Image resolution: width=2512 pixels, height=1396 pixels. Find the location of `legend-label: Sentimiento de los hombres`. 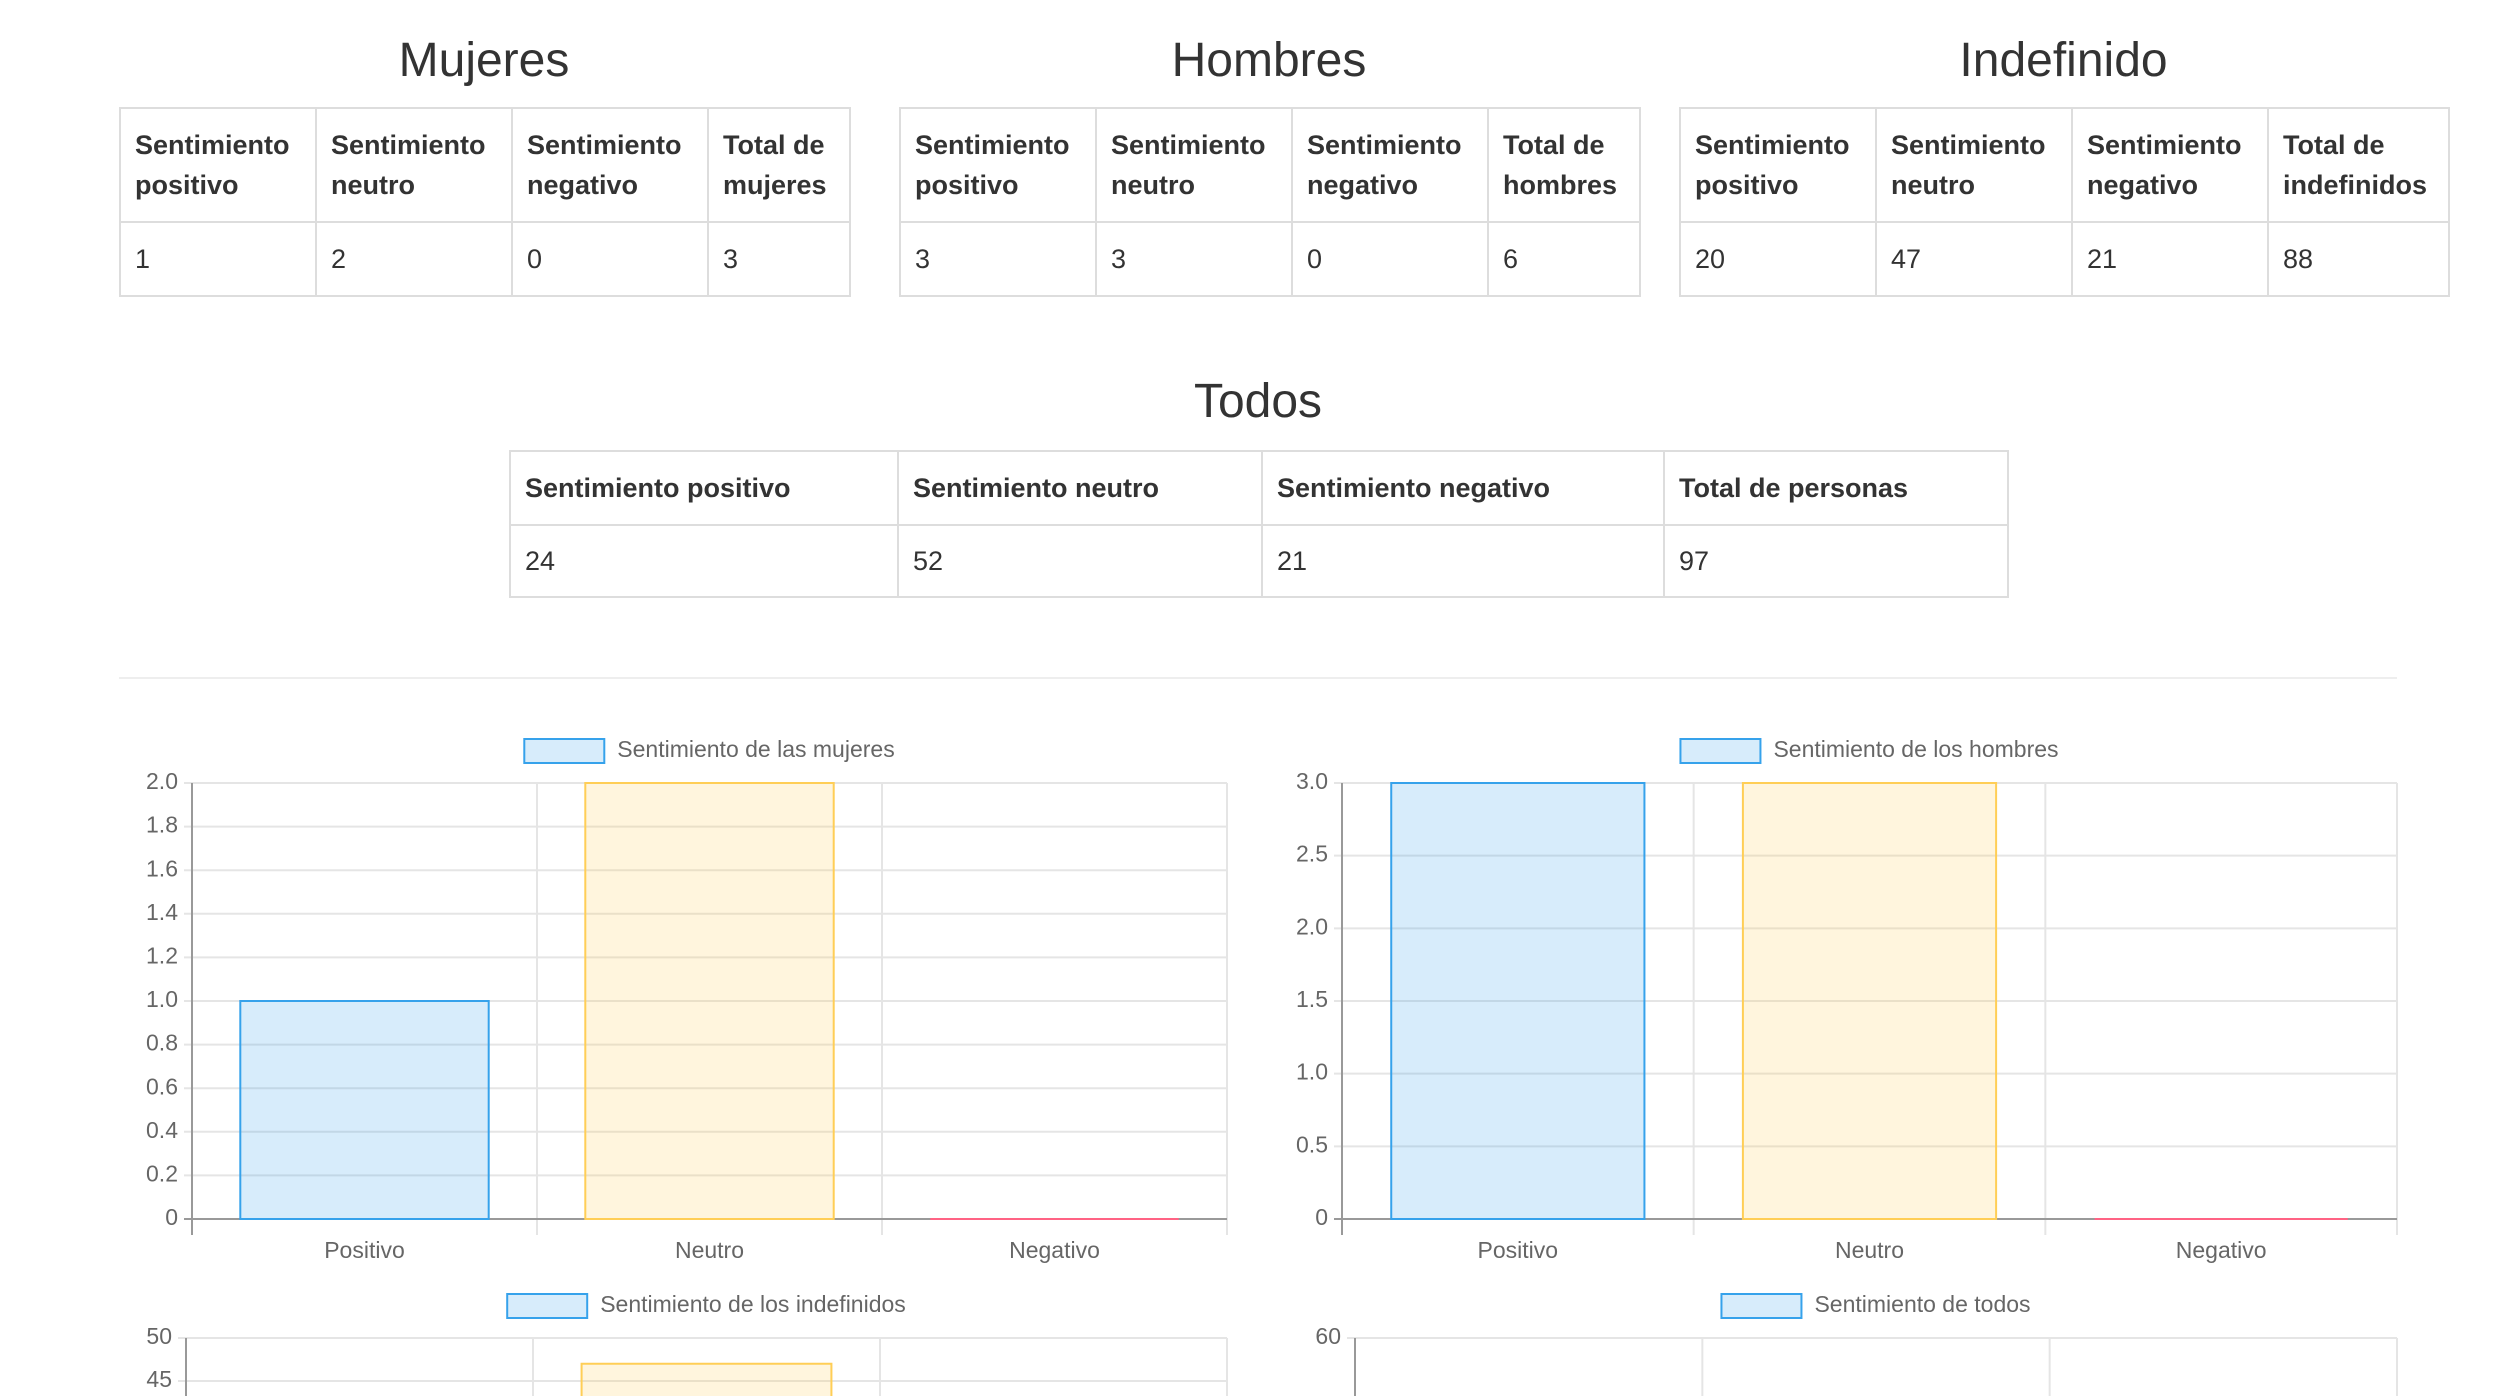

legend-label: Sentimiento de los hombres is located at coordinates (1915, 749).